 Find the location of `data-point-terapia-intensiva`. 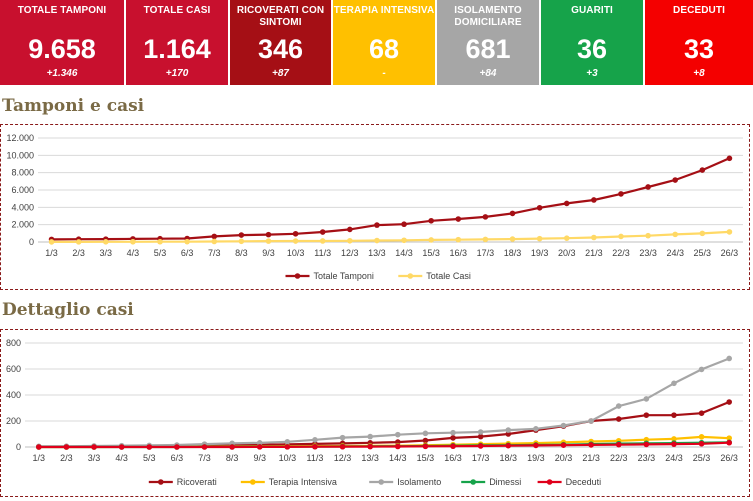

data-point-terapia-intensiva is located at coordinates (729, 438).